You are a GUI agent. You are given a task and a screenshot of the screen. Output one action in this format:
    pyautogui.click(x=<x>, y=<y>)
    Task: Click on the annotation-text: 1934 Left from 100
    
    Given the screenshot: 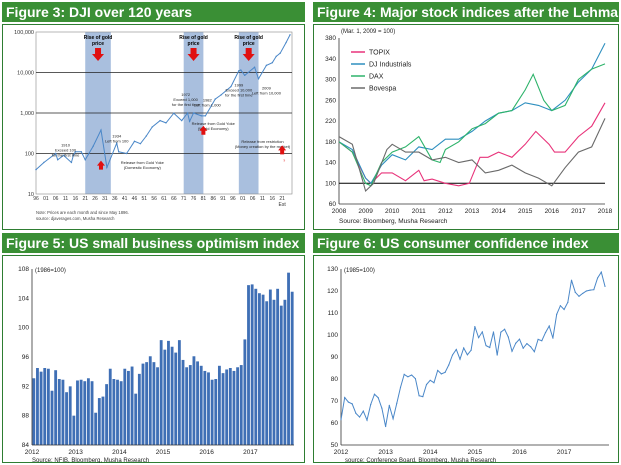 What is the action you would take?
    pyautogui.click(x=117, y=138)
    